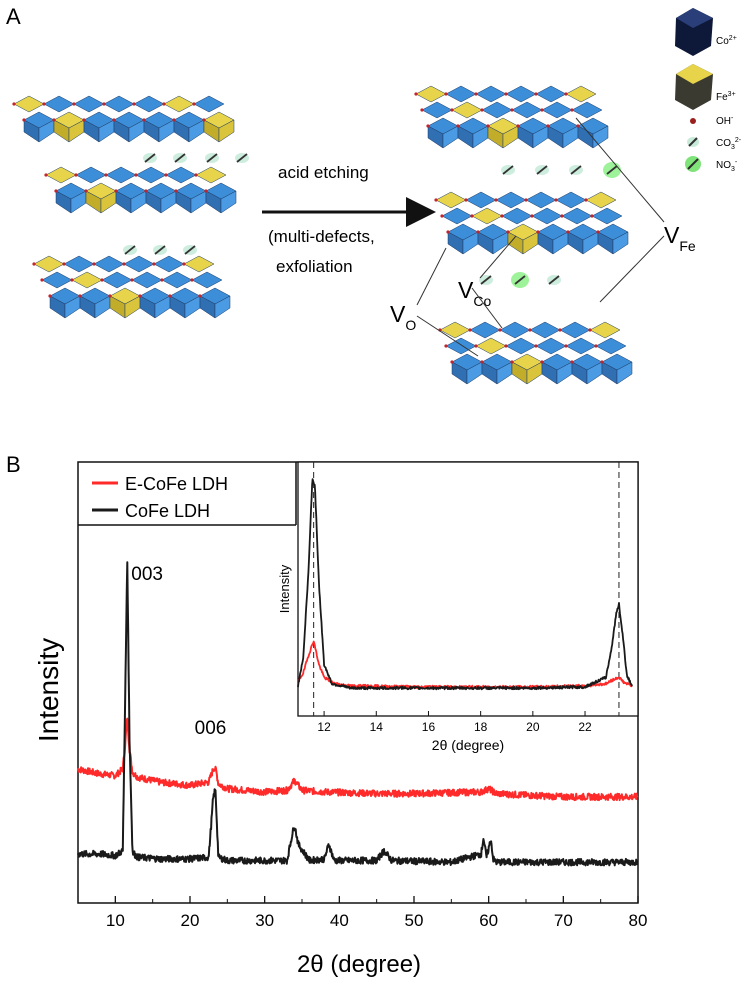 The image size is (745, 984). I want to click on panel-a-label: A, so click(13, 16).